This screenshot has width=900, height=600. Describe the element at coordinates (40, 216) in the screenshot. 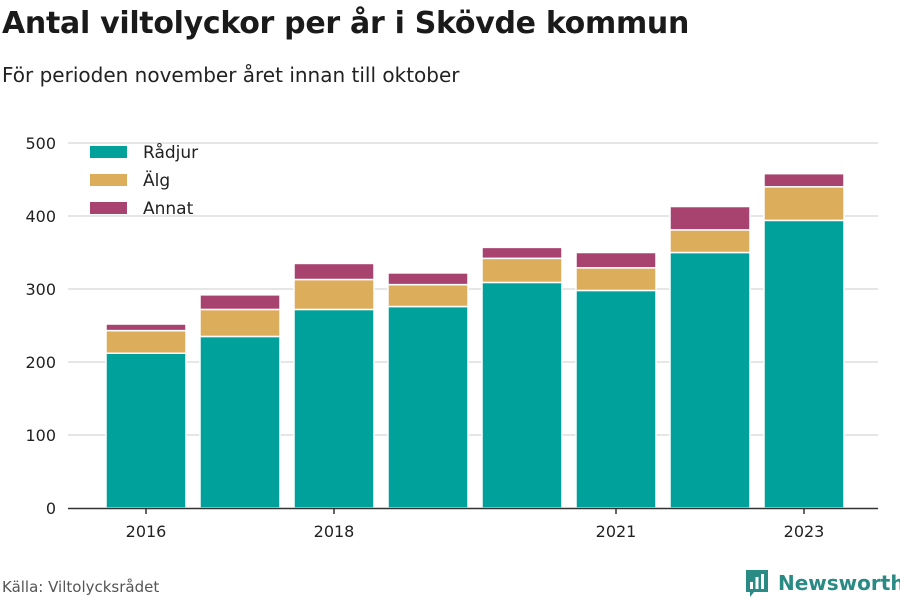

I see `y-tick-label: 400` at that location.